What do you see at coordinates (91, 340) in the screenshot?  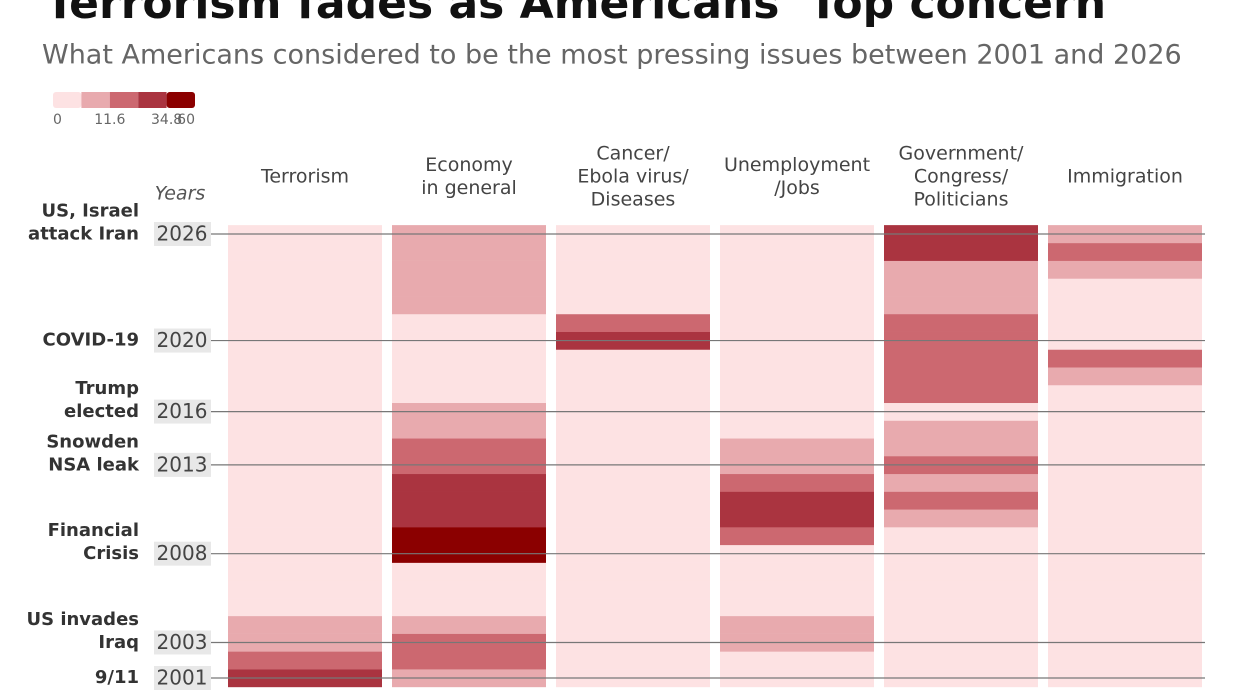 I see `annotation: COVID-19` at bounding box center [91, 340].